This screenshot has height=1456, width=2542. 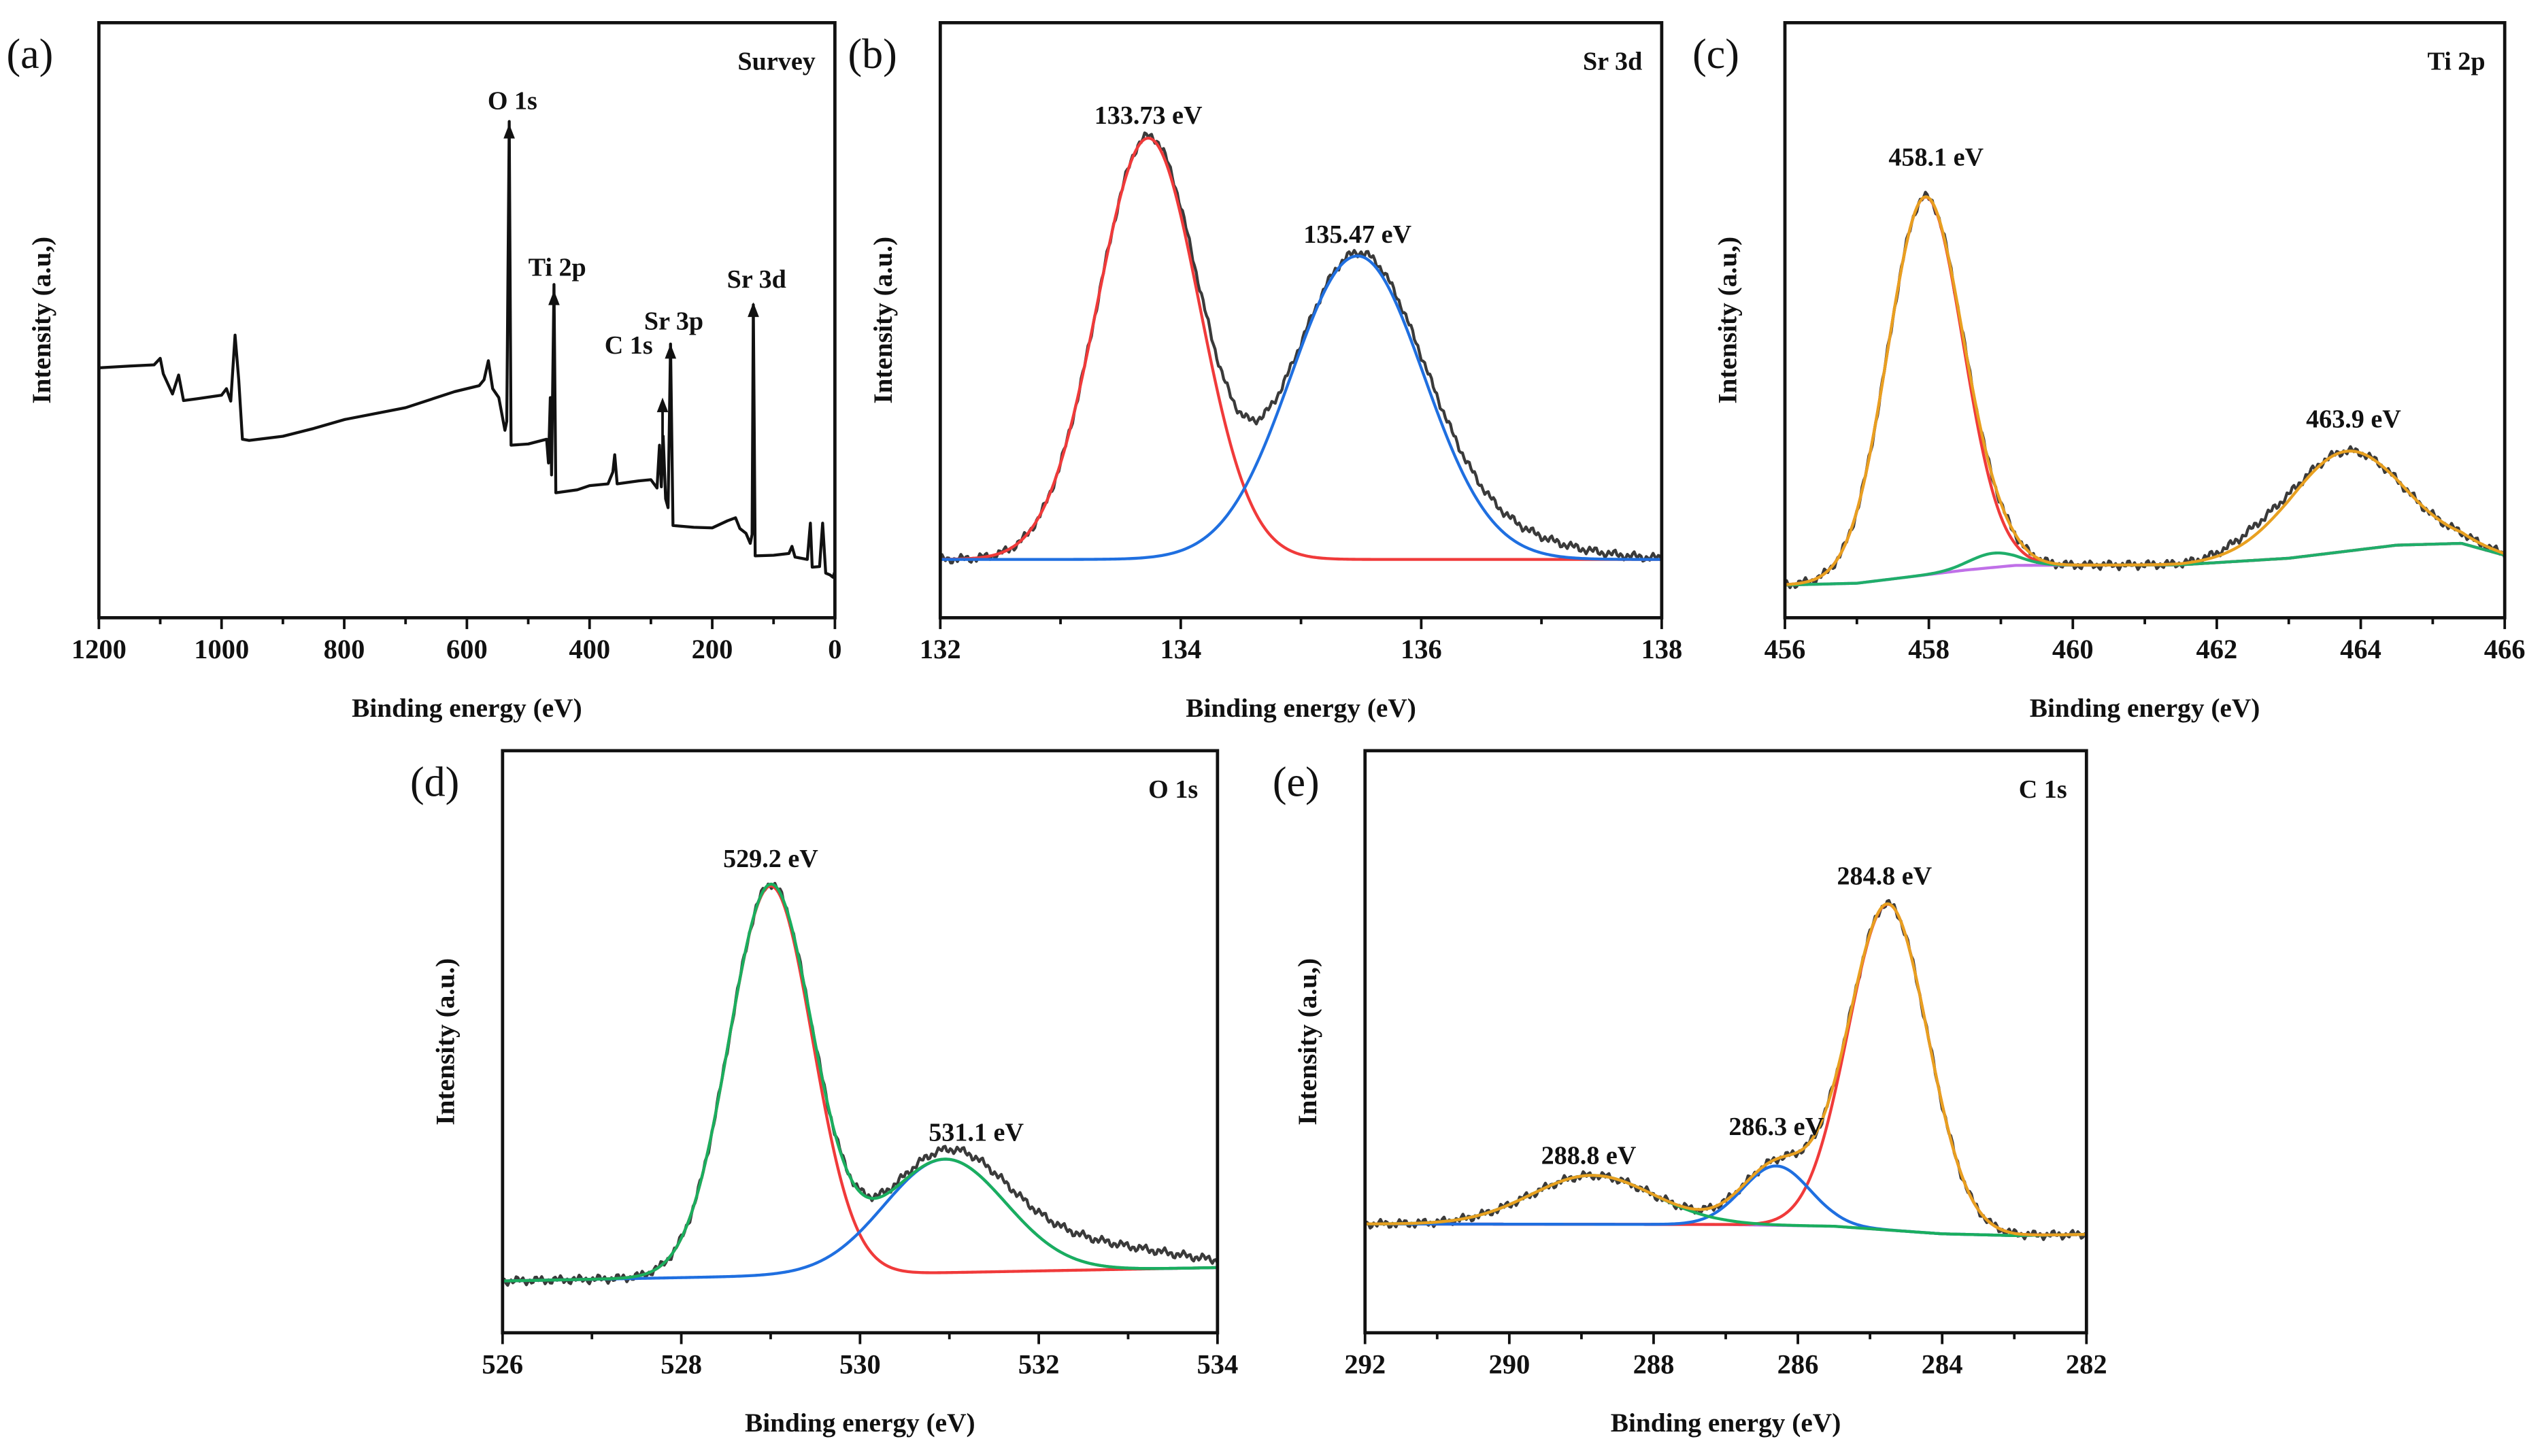 I want to click on x-tick-label: 600, so click(x=467, y=649).